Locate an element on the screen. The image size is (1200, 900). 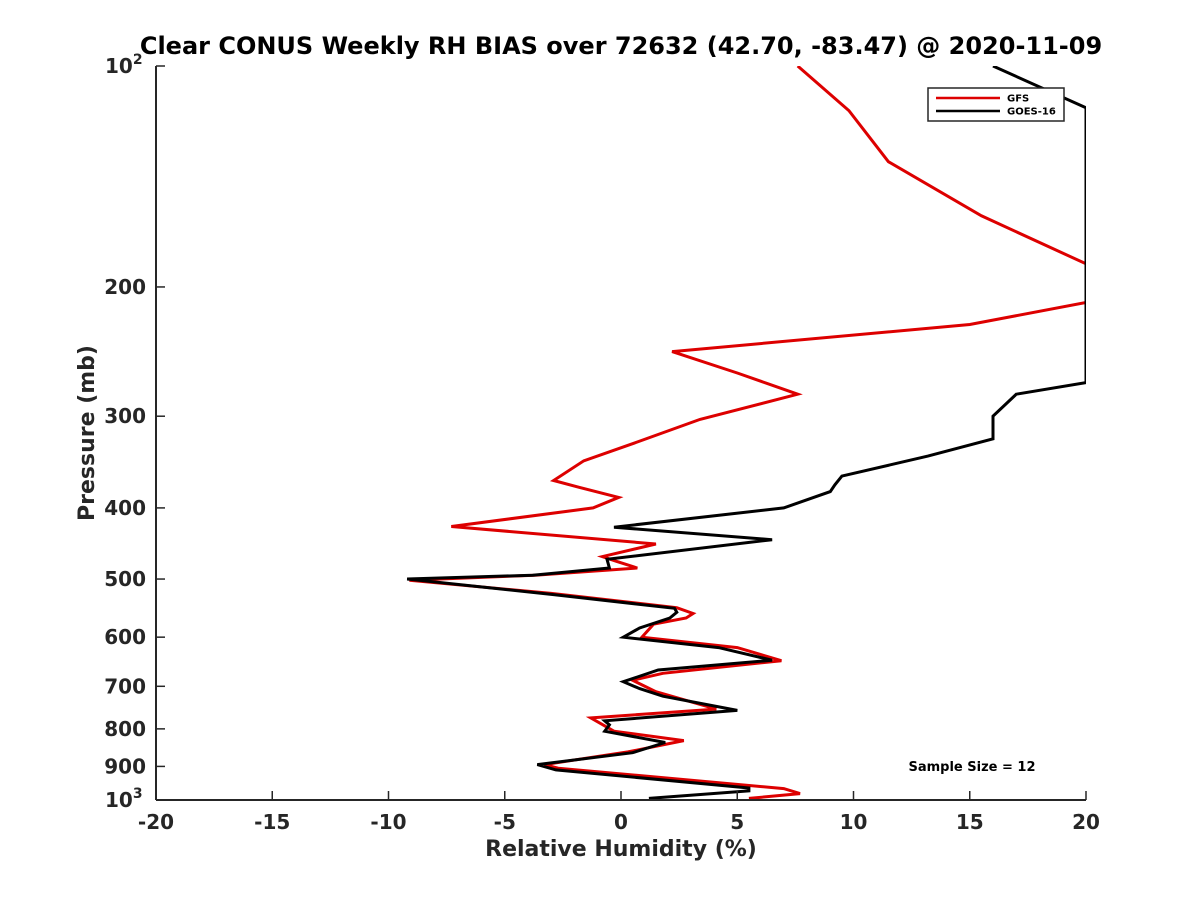
y-tick-label: 10³ is located at coordinates (124, 799).